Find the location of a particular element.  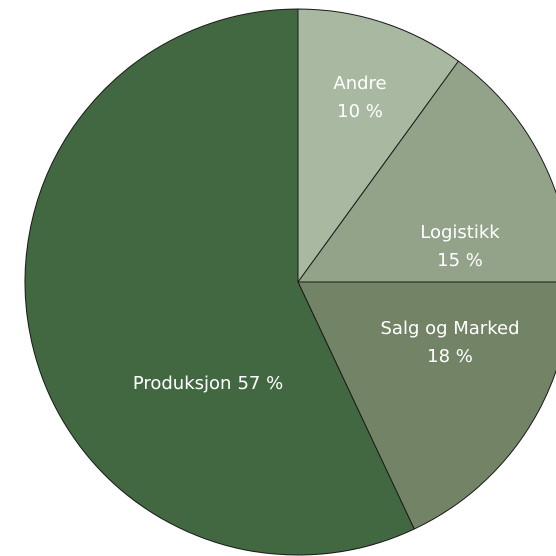

pie-slice is located at coordinates (378, 146).